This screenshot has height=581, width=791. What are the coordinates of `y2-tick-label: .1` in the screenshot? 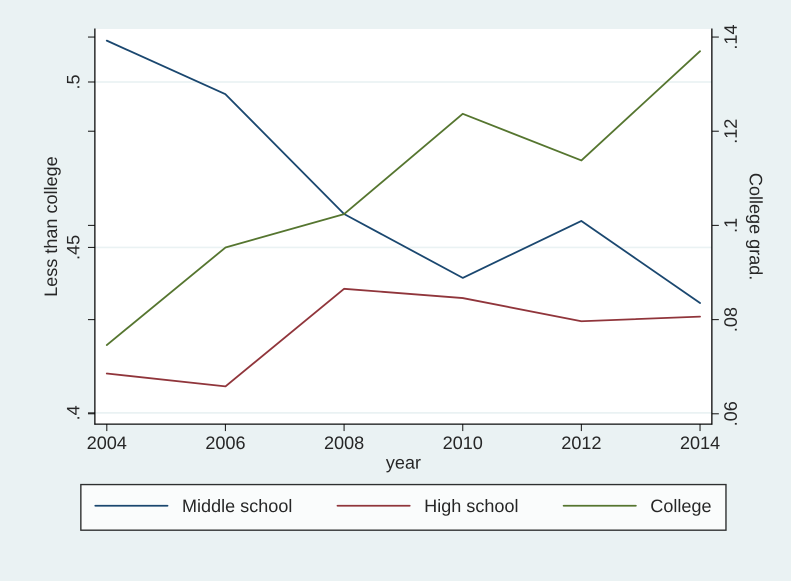 It's located at (730, 225).